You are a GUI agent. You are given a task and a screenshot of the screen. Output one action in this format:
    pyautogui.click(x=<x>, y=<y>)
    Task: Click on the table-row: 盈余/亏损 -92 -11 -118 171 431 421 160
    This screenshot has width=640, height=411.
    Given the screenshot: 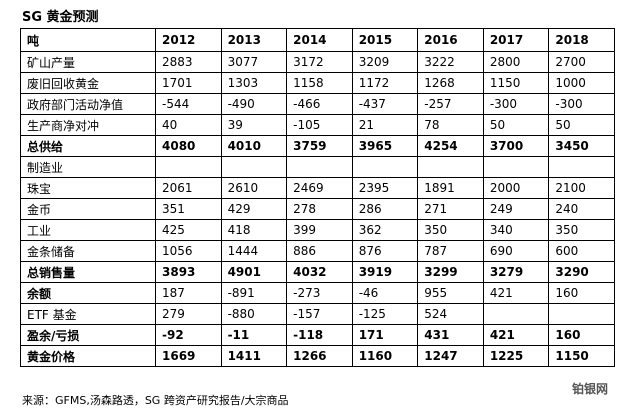 What is the action you would take?
    pyautogui.click(x=317, y=335)
    